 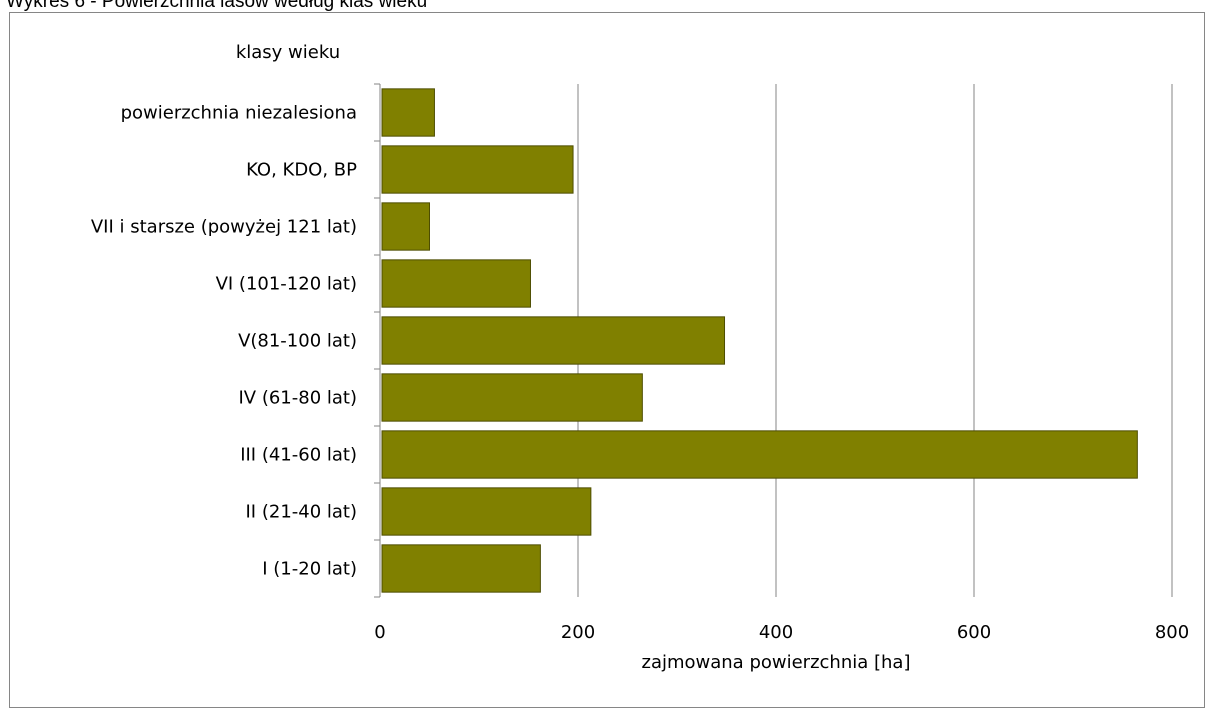 What do you see at coordinates (309, 569) in the screenshot?
I see `y-category-label: I (1-20 lat)` at bounding box center [309, 569].